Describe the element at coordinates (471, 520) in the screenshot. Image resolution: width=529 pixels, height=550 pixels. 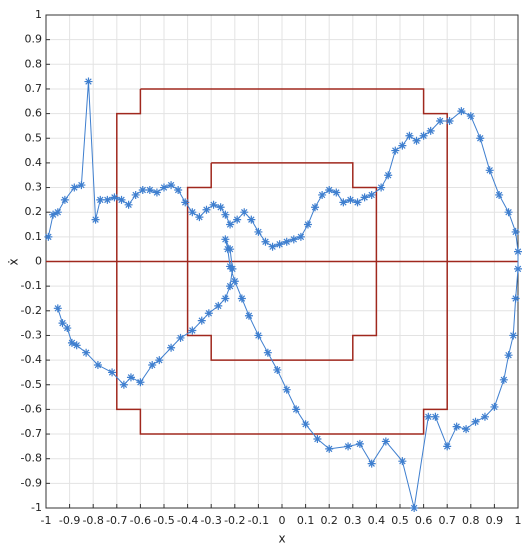
I see `x-tick-label: 0.8` at that location.